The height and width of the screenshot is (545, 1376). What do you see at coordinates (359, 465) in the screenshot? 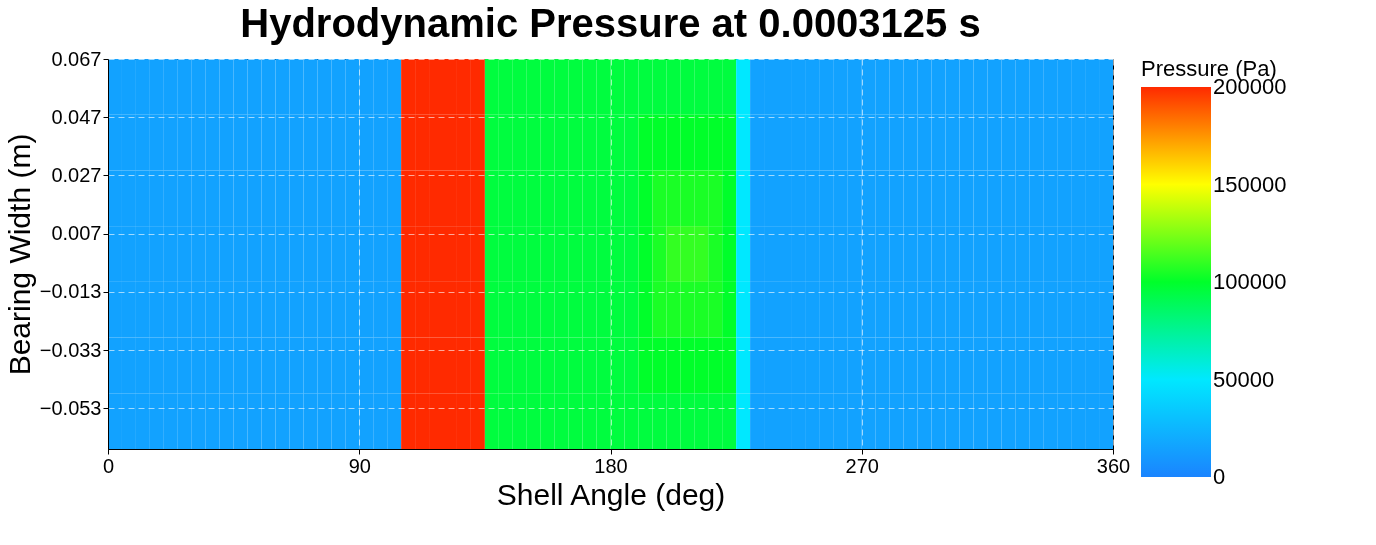
I see `x-tick-label: 90` at bounding box center [359, 465].